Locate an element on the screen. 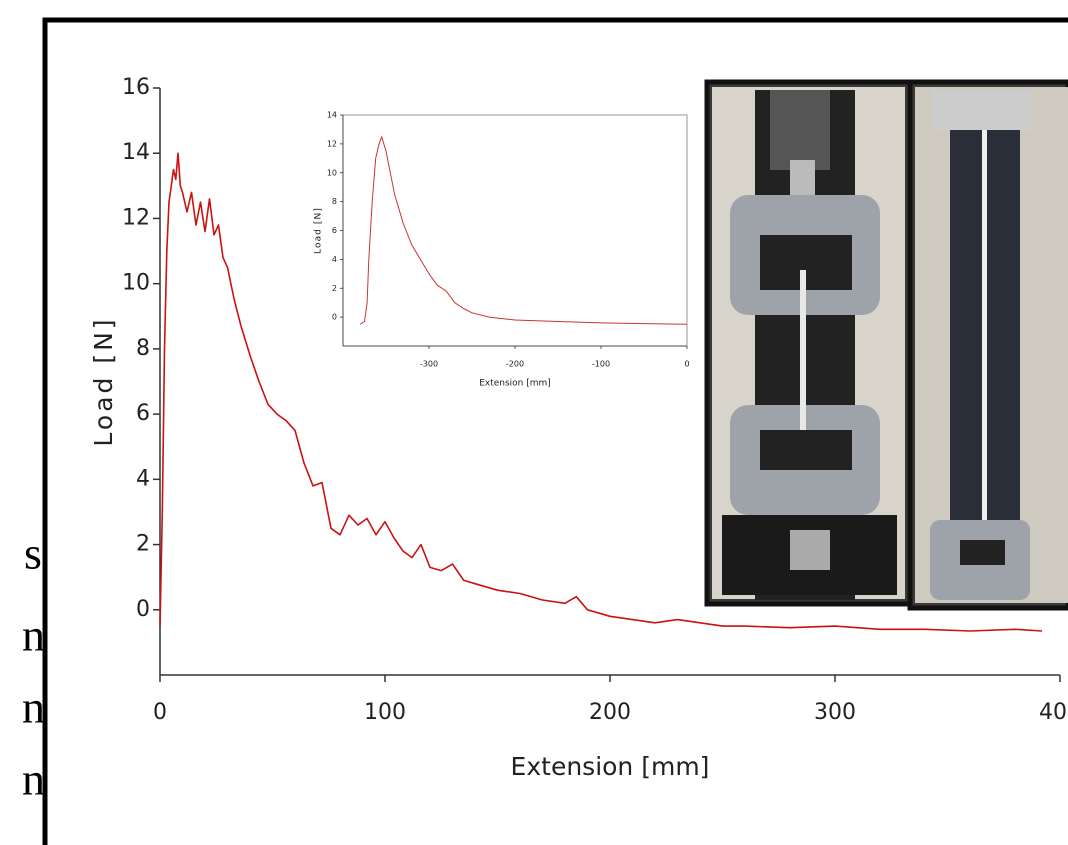 This screenshot has width=1068, height=845. photo-grip is located at coordinates (808, 343).